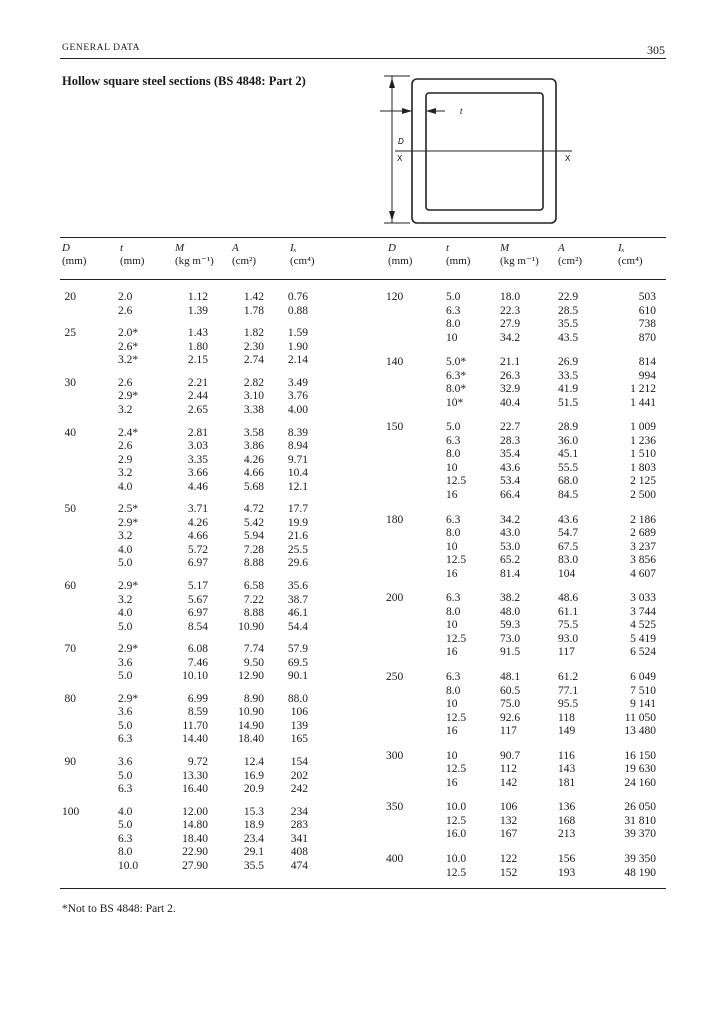 This screenshot has height=1024, width=722. I want to click on cell-ix: 994, so click(647, 375).